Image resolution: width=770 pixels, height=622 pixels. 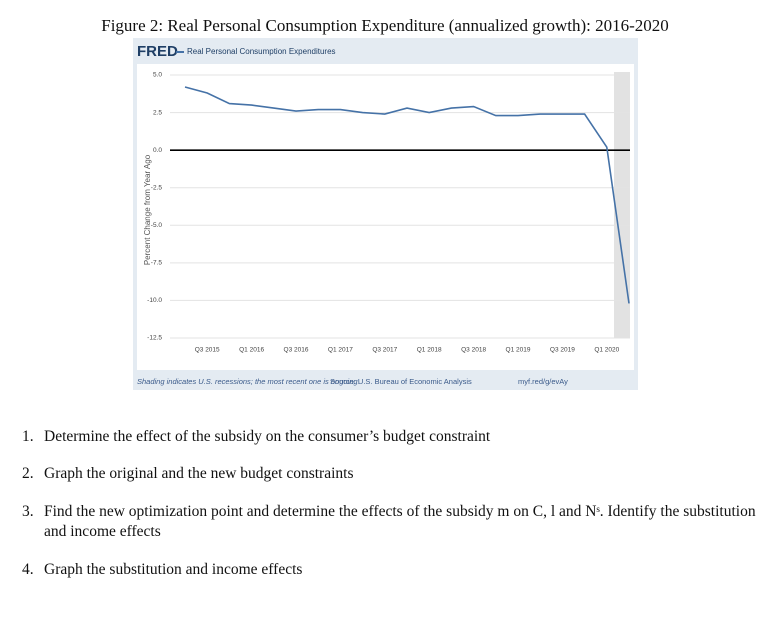 What do you see at coordinates (562, 350) in the screenshot?
I see `x-tick-label: Q3 2019` at bounding box center [562, 350].